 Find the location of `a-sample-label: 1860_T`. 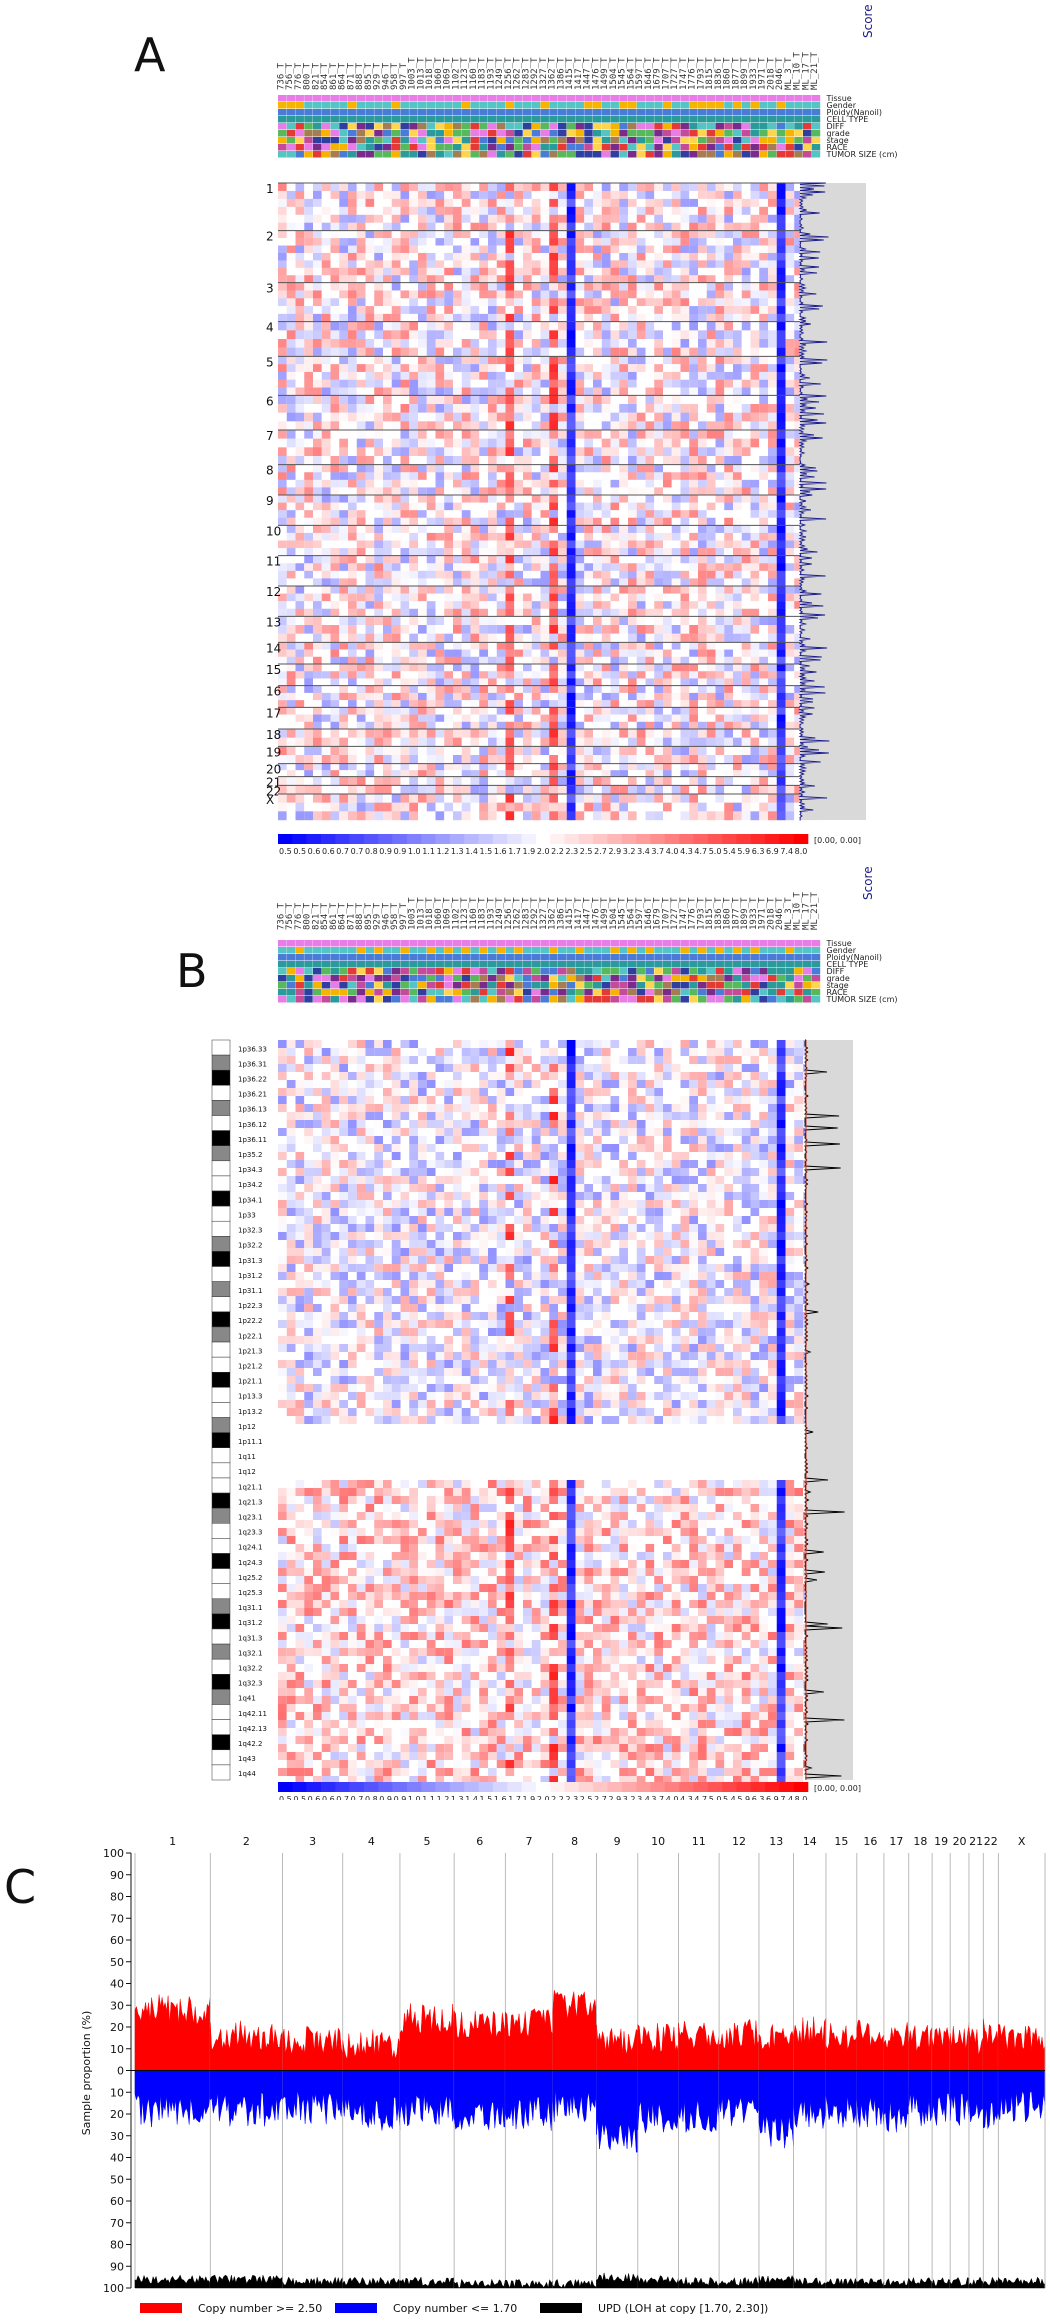

a-sample-label: 1860_T is located at coordinates (728, 73).